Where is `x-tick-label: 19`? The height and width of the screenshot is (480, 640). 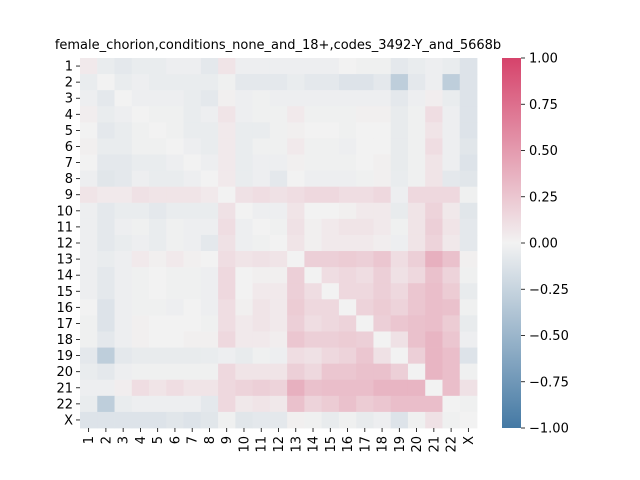 x-tick-label: 19 is located at coordinates (400, 444).